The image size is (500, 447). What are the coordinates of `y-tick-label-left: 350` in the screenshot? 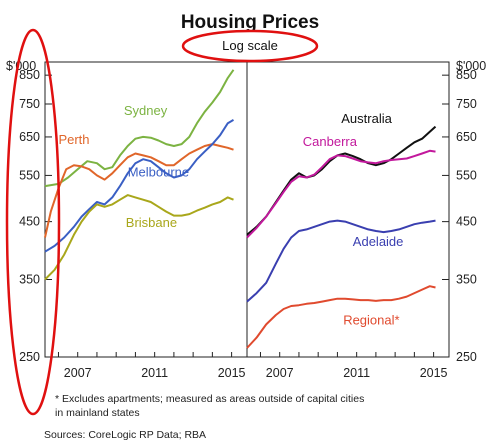 It's located at (29, 280).